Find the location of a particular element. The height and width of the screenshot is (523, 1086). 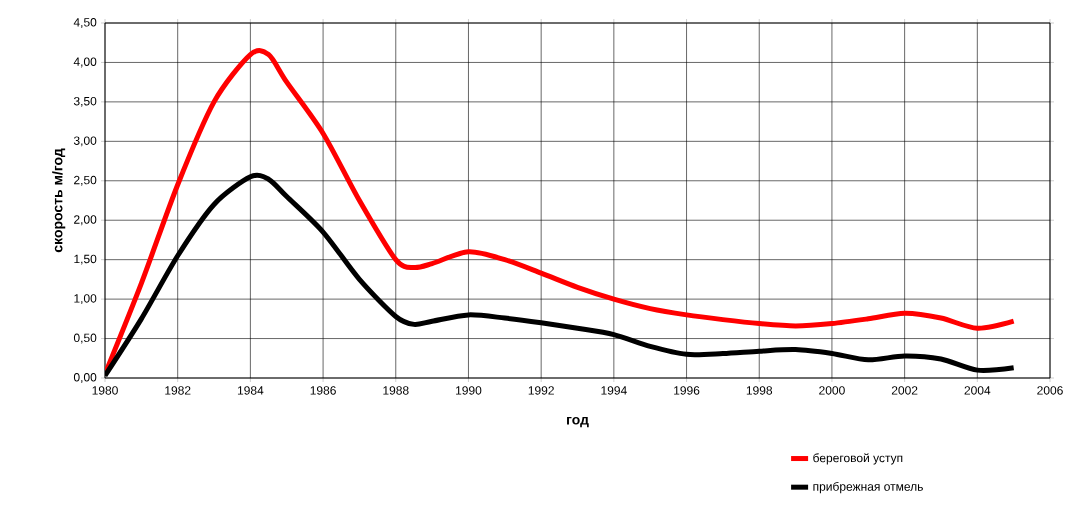

legend-label: прибрежная отмель is located at coordinates (868, 487).